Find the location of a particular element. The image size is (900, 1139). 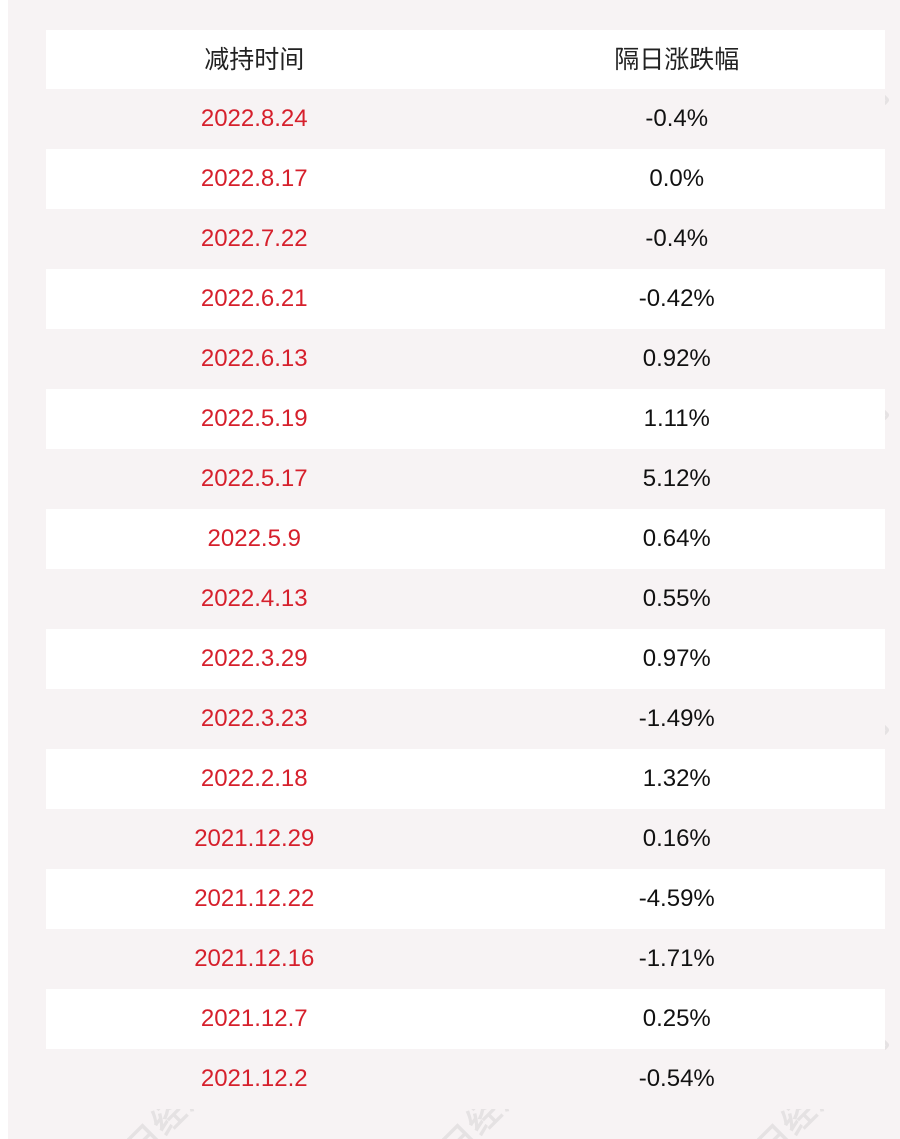

table-row: 2022.3.23 -1.49% is located at coordinates (465, 719).